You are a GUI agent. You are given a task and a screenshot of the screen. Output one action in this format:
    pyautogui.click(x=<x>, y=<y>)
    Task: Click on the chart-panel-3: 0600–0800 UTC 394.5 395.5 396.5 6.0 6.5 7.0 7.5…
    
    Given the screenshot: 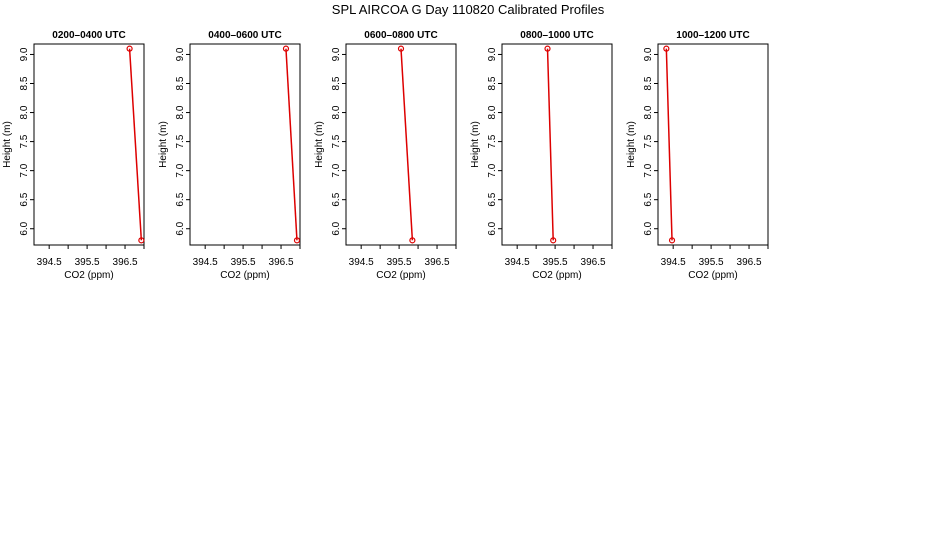 What is the action you would take?
    pyautogui.click(x=385, y=155)
    